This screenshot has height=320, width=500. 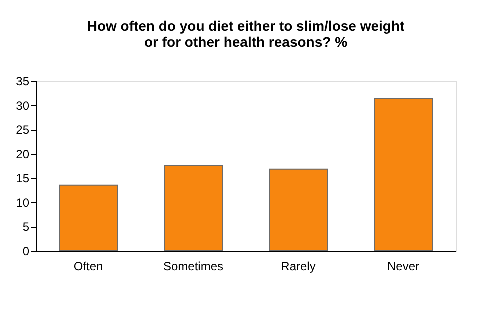 I want to click on x-tick-label: Rarely, so click(x=298, y=267).